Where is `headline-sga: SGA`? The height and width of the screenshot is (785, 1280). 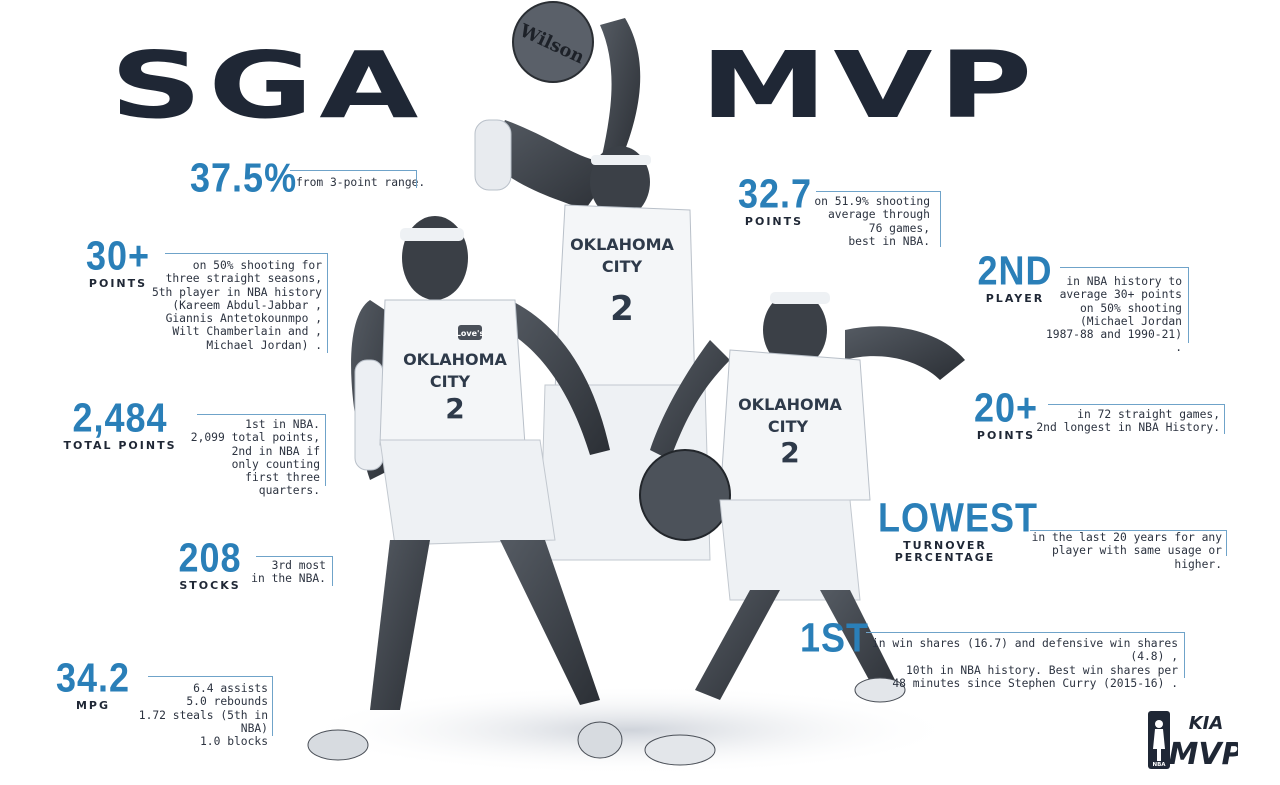
headline-sga: SGA is located at coordinates (267, 86).